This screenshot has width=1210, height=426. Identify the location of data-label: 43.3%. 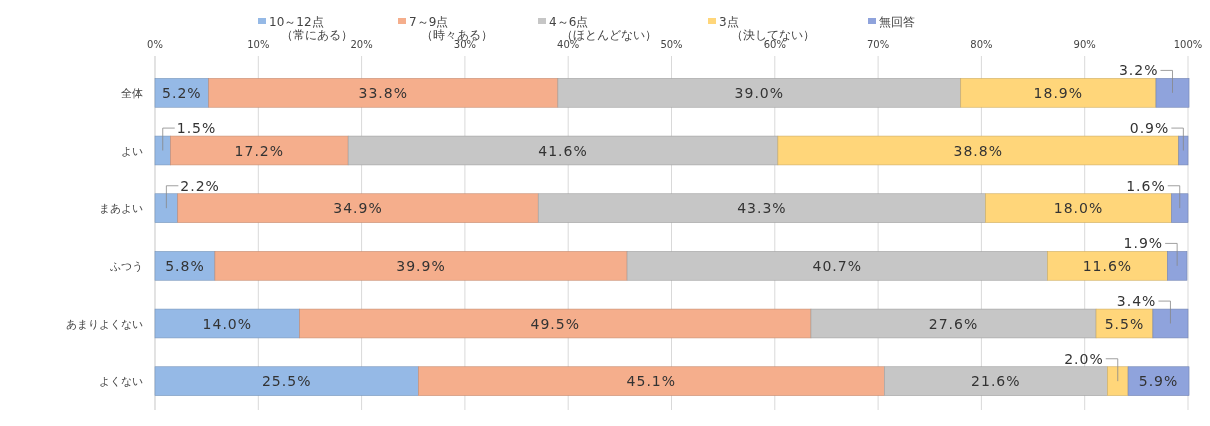
(762, 208).